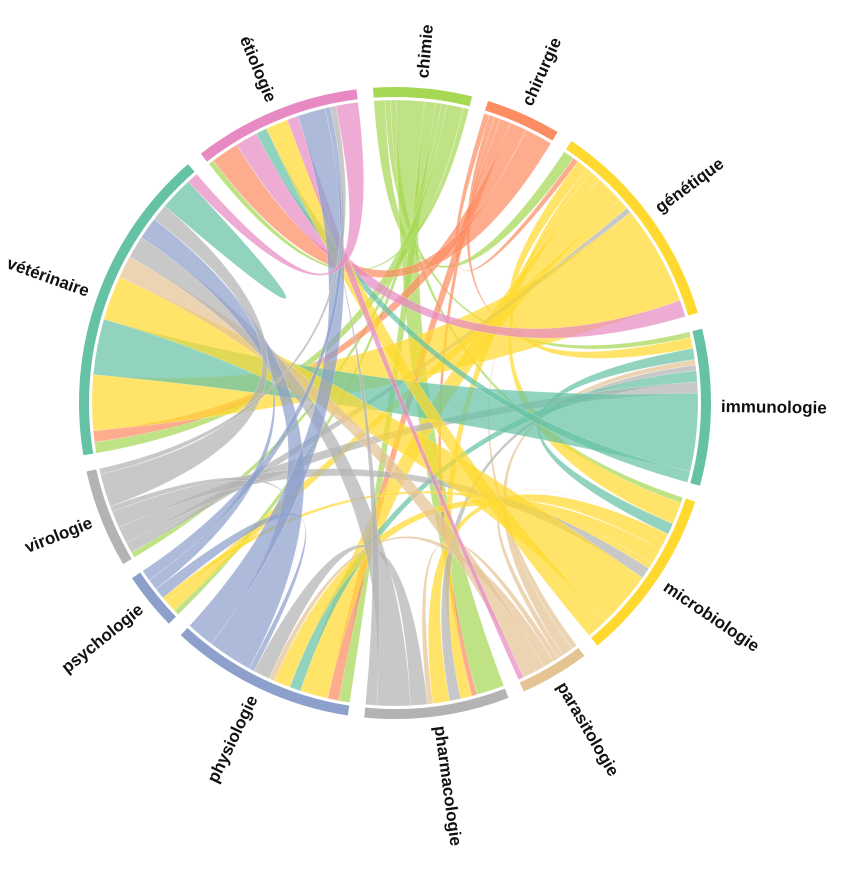 This screenshot has height=878, width=850. What do you see at coordinates (689, 185) in the screenshot?
I see `group-label: génétique` at bounding box center [689, 185].